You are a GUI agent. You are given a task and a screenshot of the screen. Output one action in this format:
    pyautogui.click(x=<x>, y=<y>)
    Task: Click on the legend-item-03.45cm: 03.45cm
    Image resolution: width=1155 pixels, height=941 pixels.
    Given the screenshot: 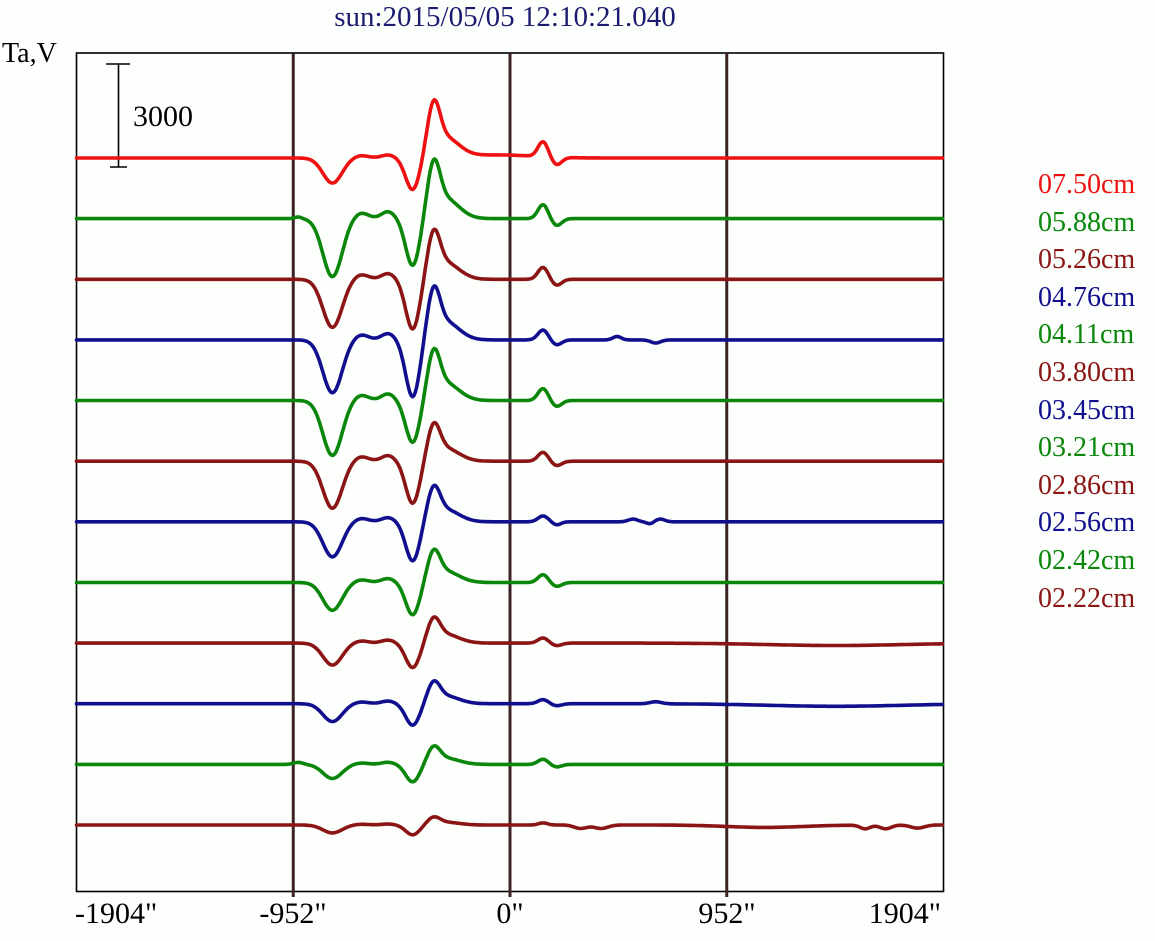 What is the action you would take?
    pyautogui.click(x=1087, y=410)
    